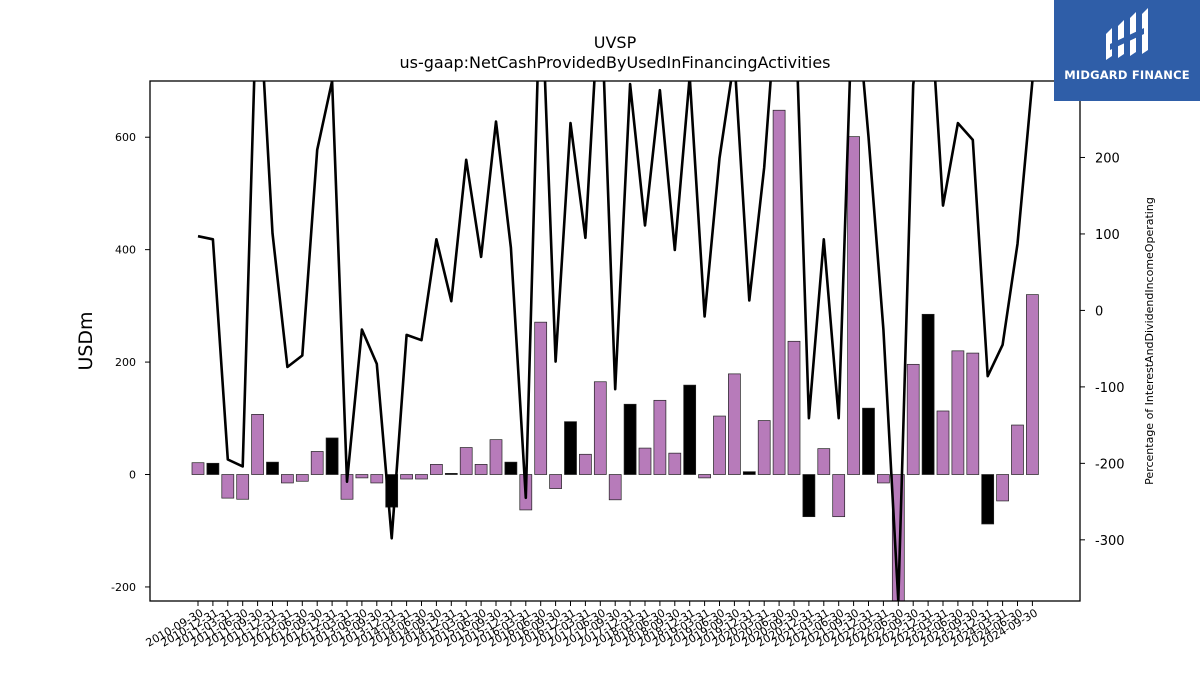 Image resolution: width=1200 pixels, height=675 pixels. Describe the element at coordinates (125, 137) in the screenshot. I see `y-tick-label: 600` at that location.